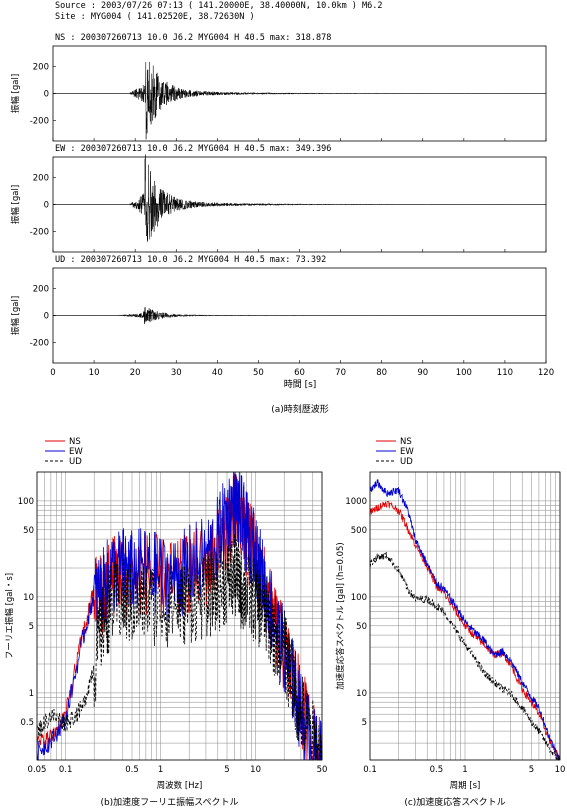 The image size is (567, 810). I want to click on x-tick-label: 60, so click(299, 373).